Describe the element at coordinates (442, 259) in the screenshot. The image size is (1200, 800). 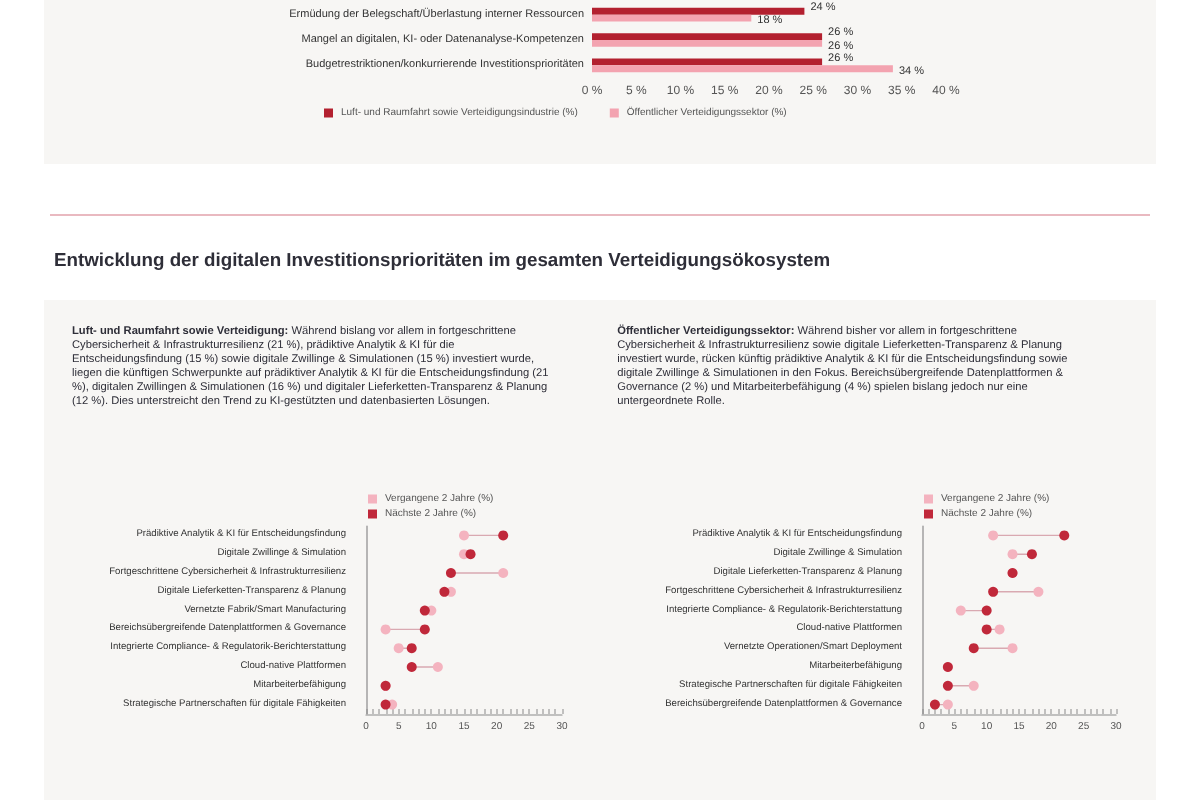
I see `chart-title: Entwicklung der digitalen Investitionsprioritäten im gesamten Verteidigungsökosystem` at that location.